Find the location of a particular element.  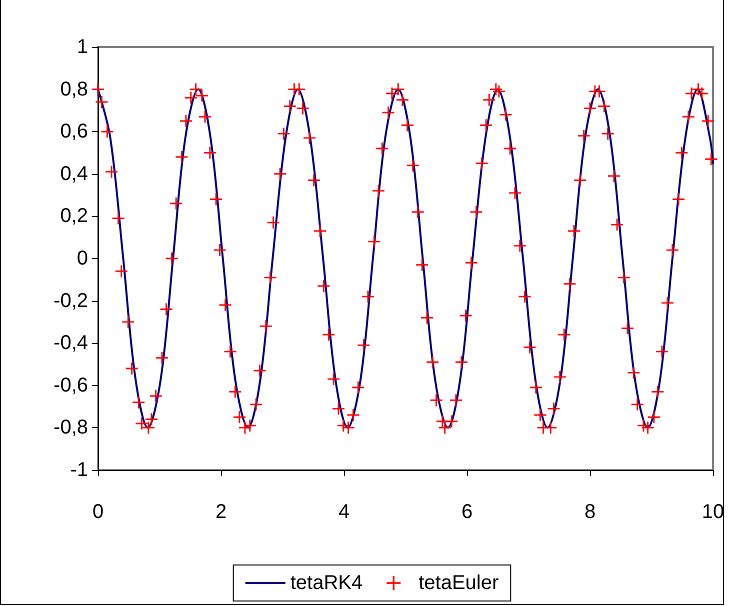

legend-label: tetaEuler is located at coordinates (458, 583).